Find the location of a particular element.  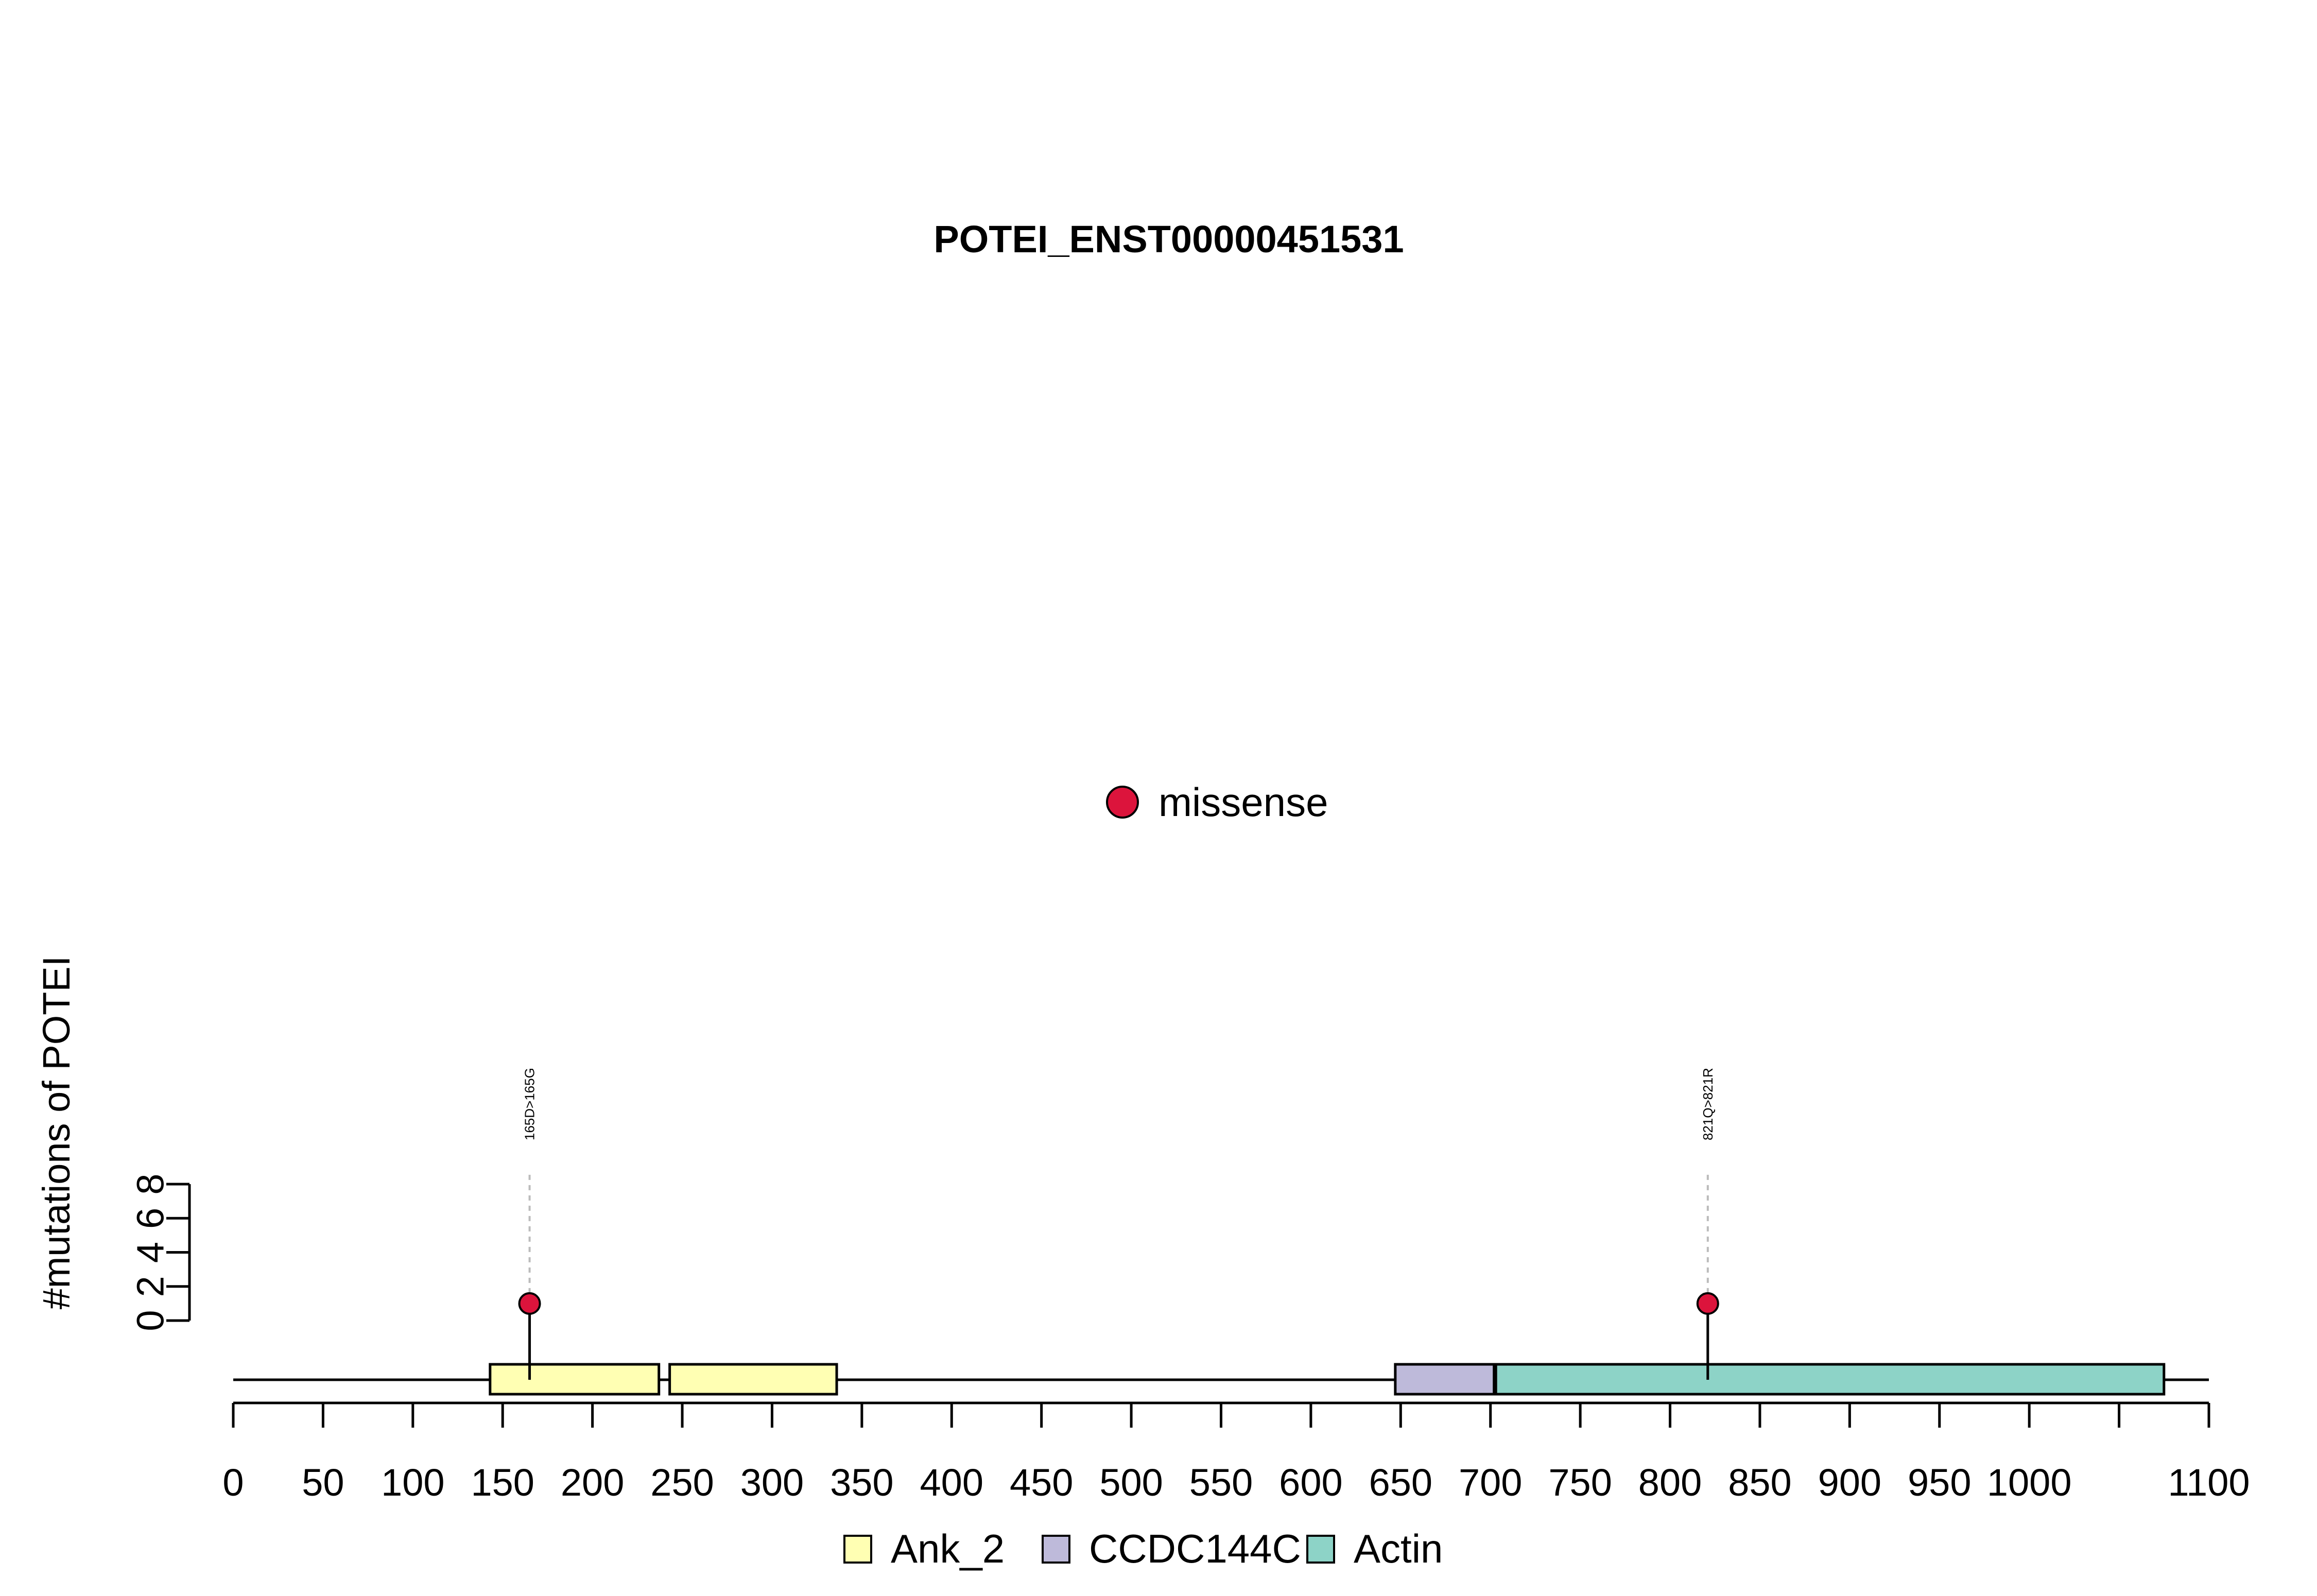

x-tick-label: 850 is located at coordinates (1759, 1482).